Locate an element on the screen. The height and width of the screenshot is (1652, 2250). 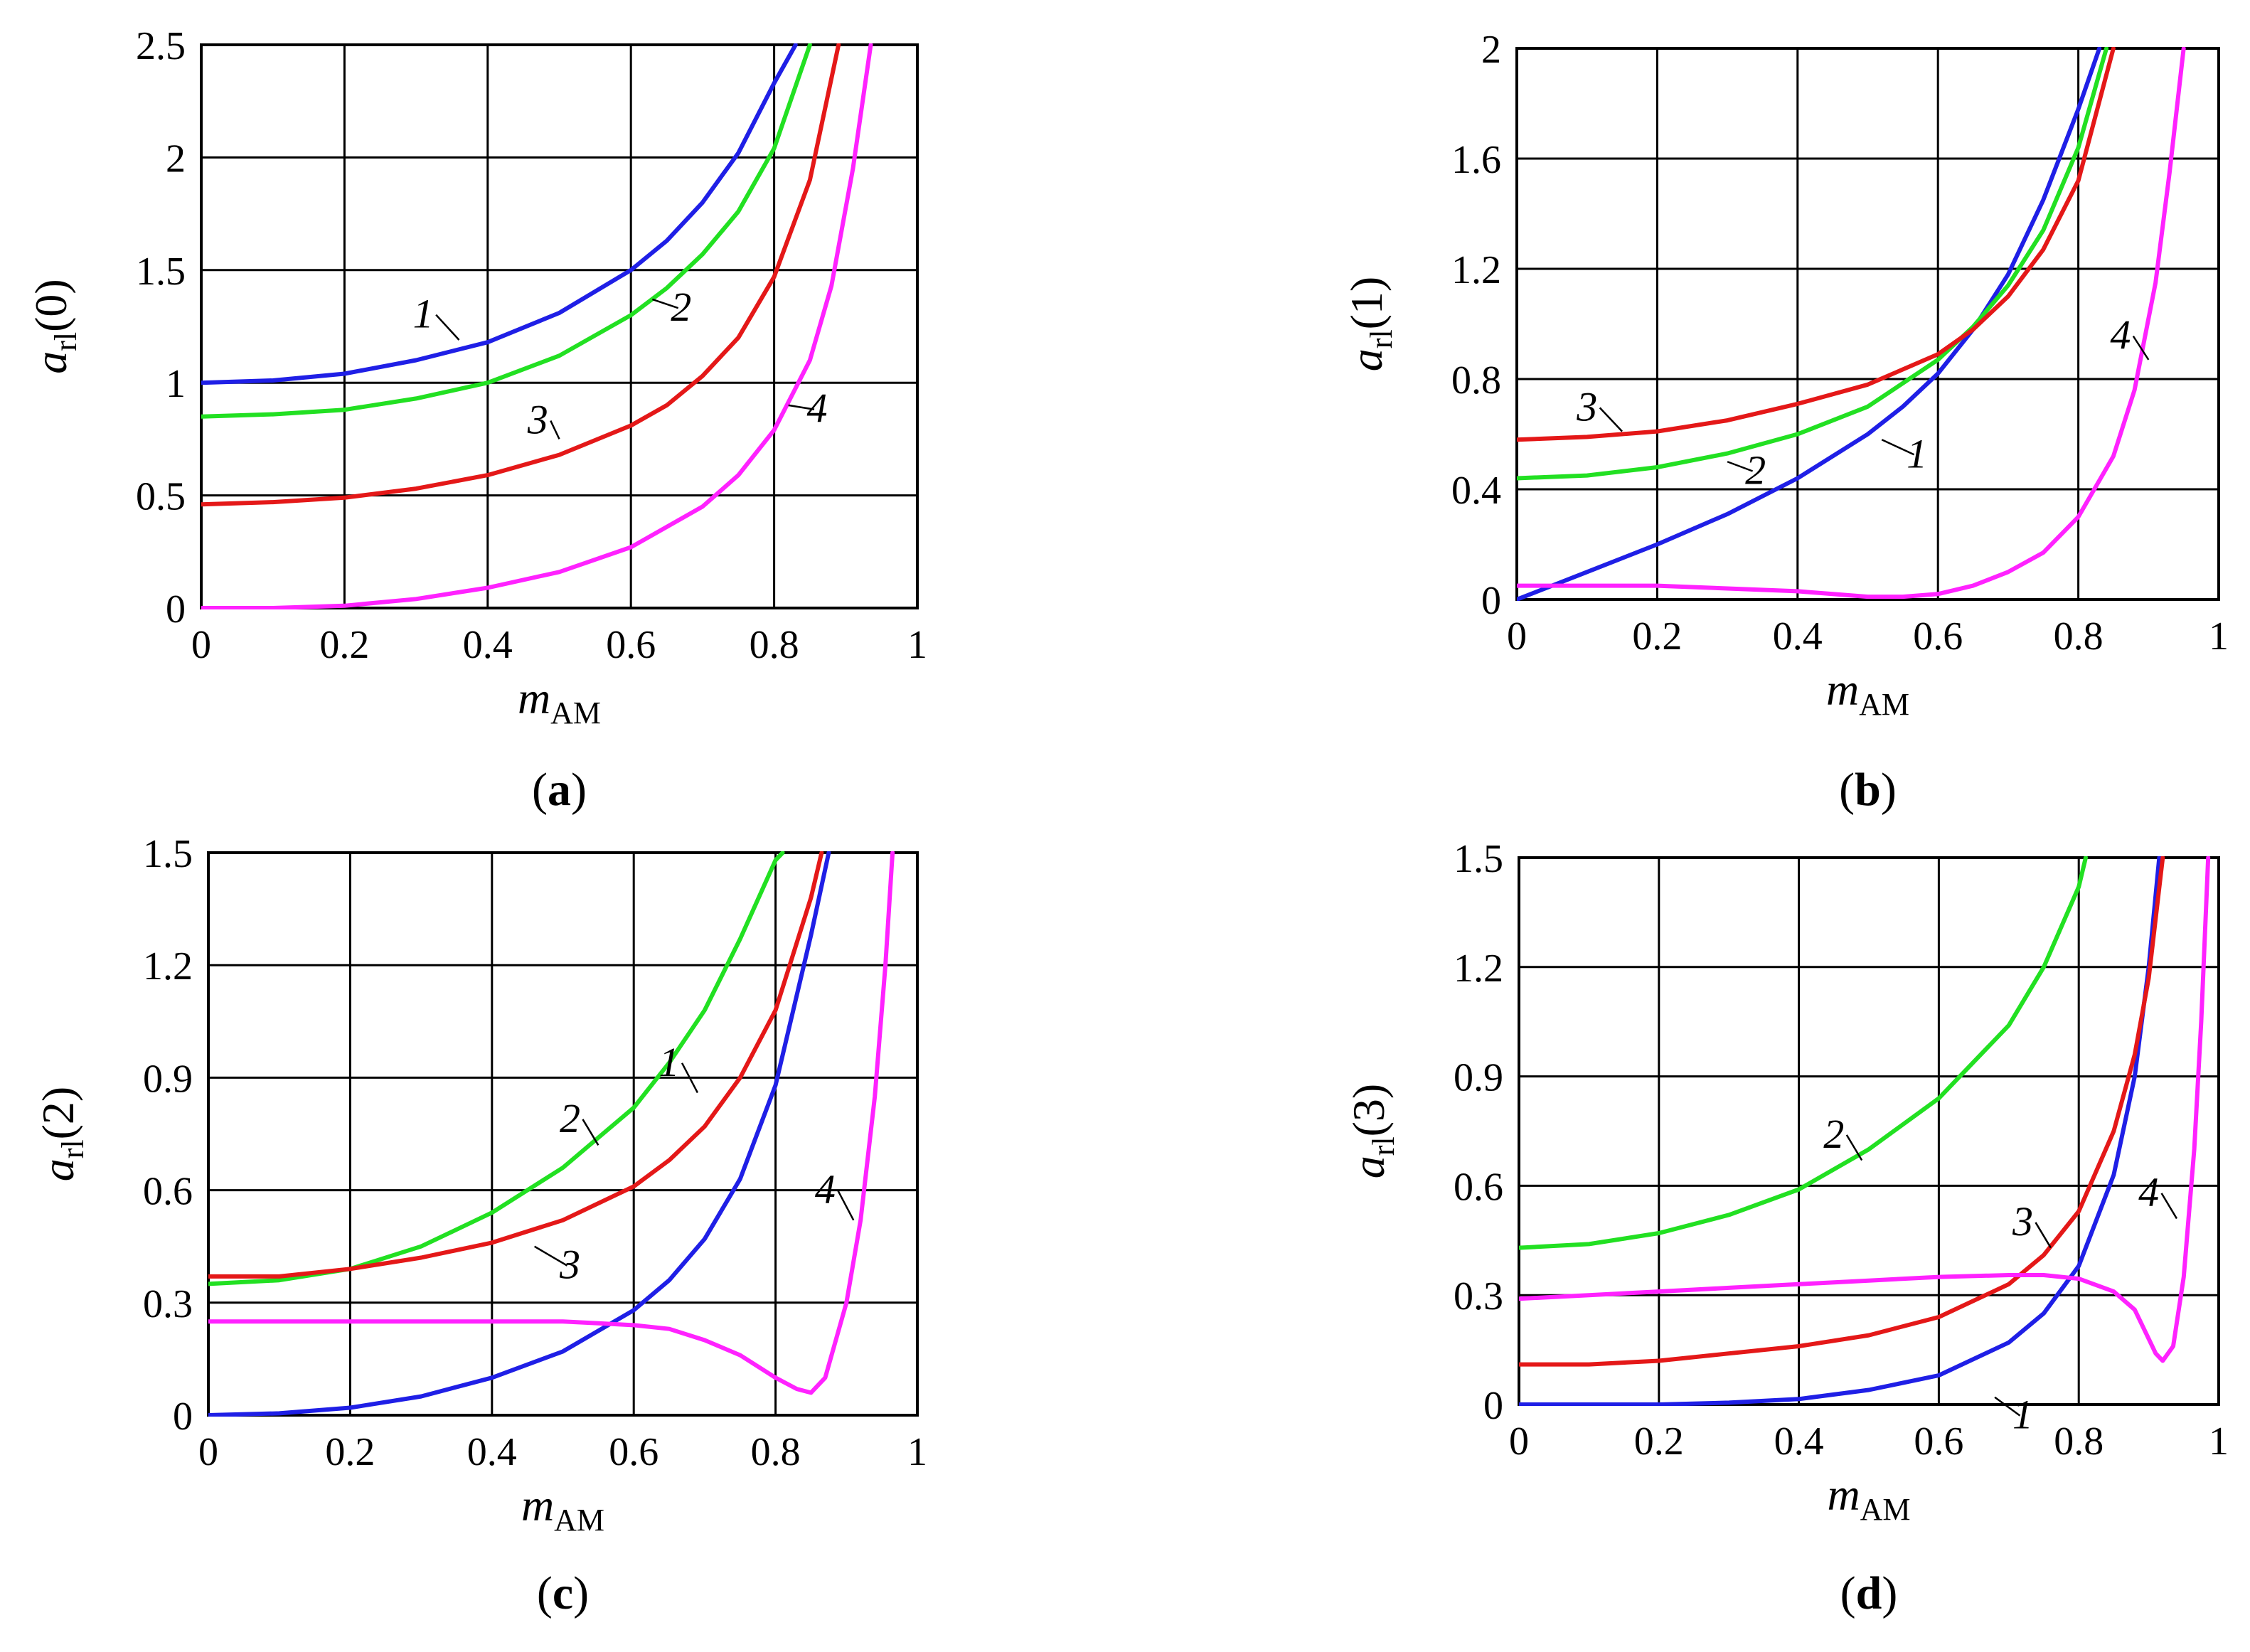
y-tick-label: 0.9 is located at coordinates (168, 1079).